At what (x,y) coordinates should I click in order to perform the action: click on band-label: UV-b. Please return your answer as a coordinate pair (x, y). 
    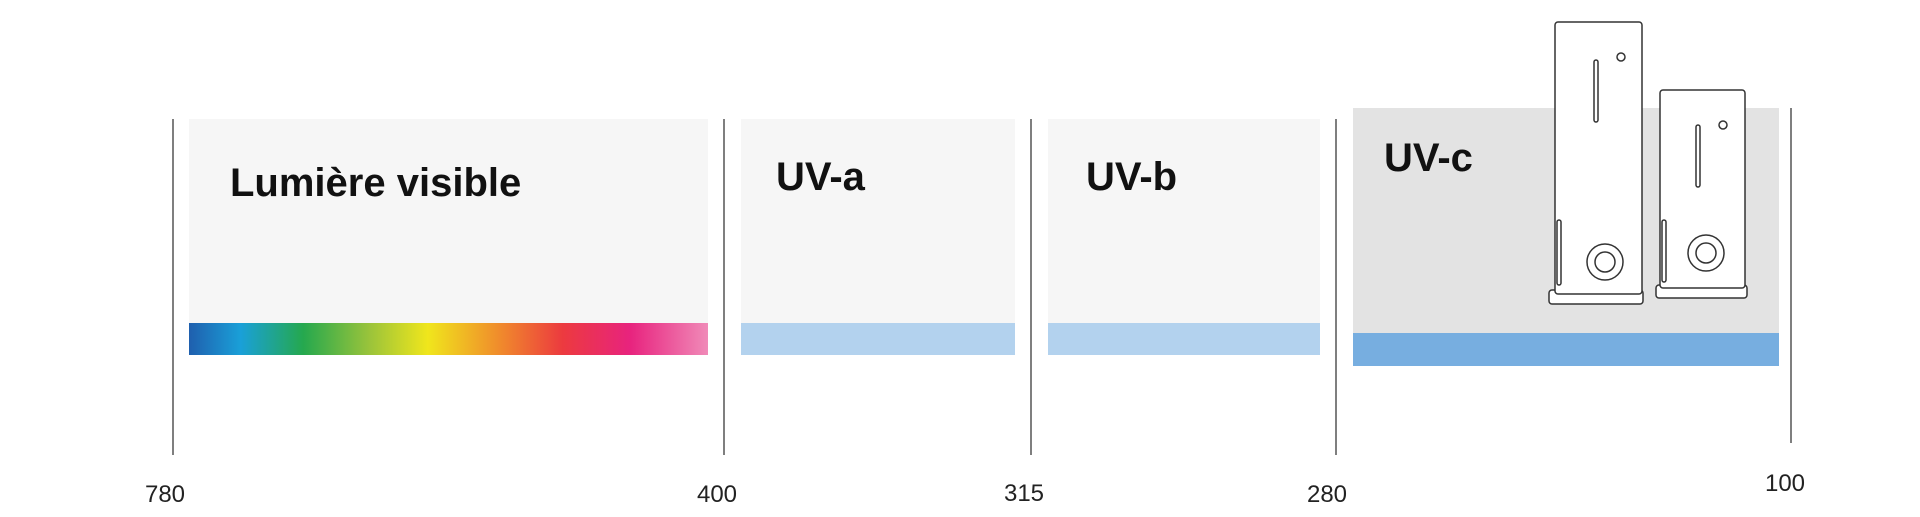
    Looking at the image, I should click on (1131, 177).